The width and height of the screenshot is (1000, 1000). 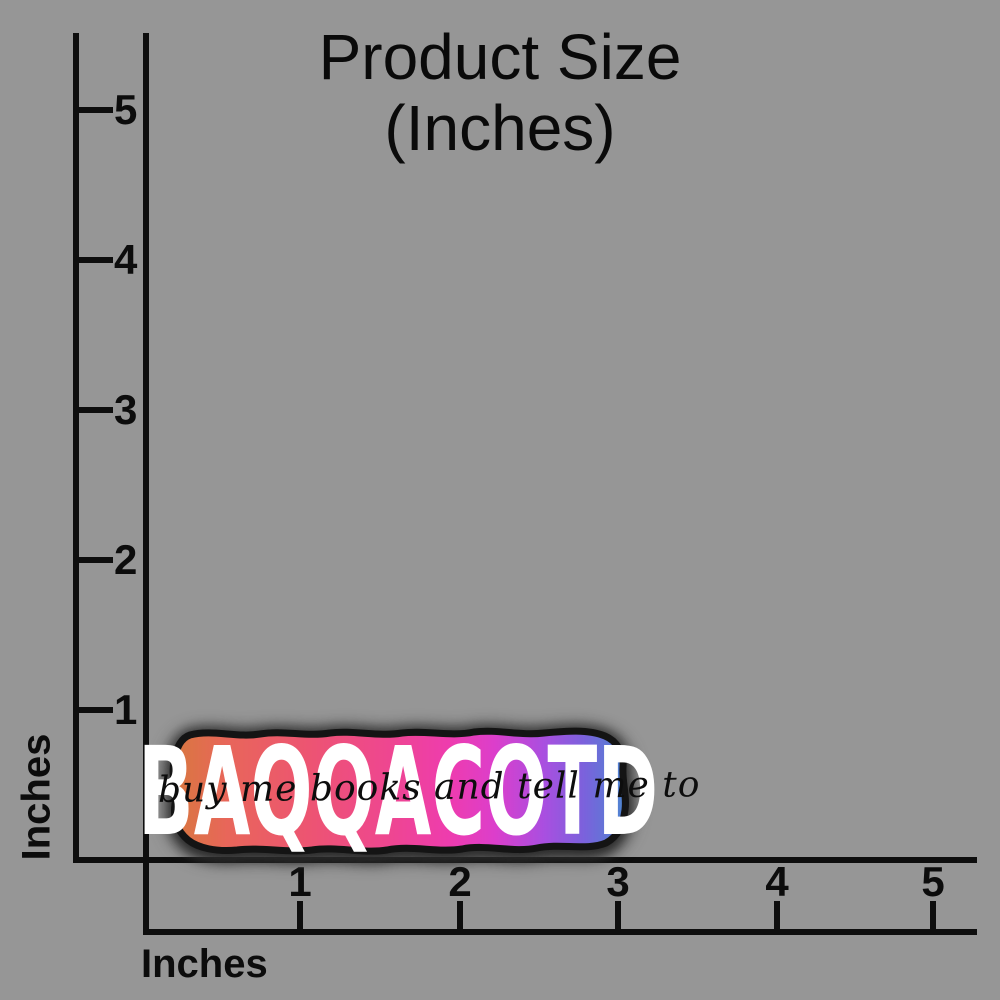 I want to click on y-axis-line, so click(x=146, y=484).